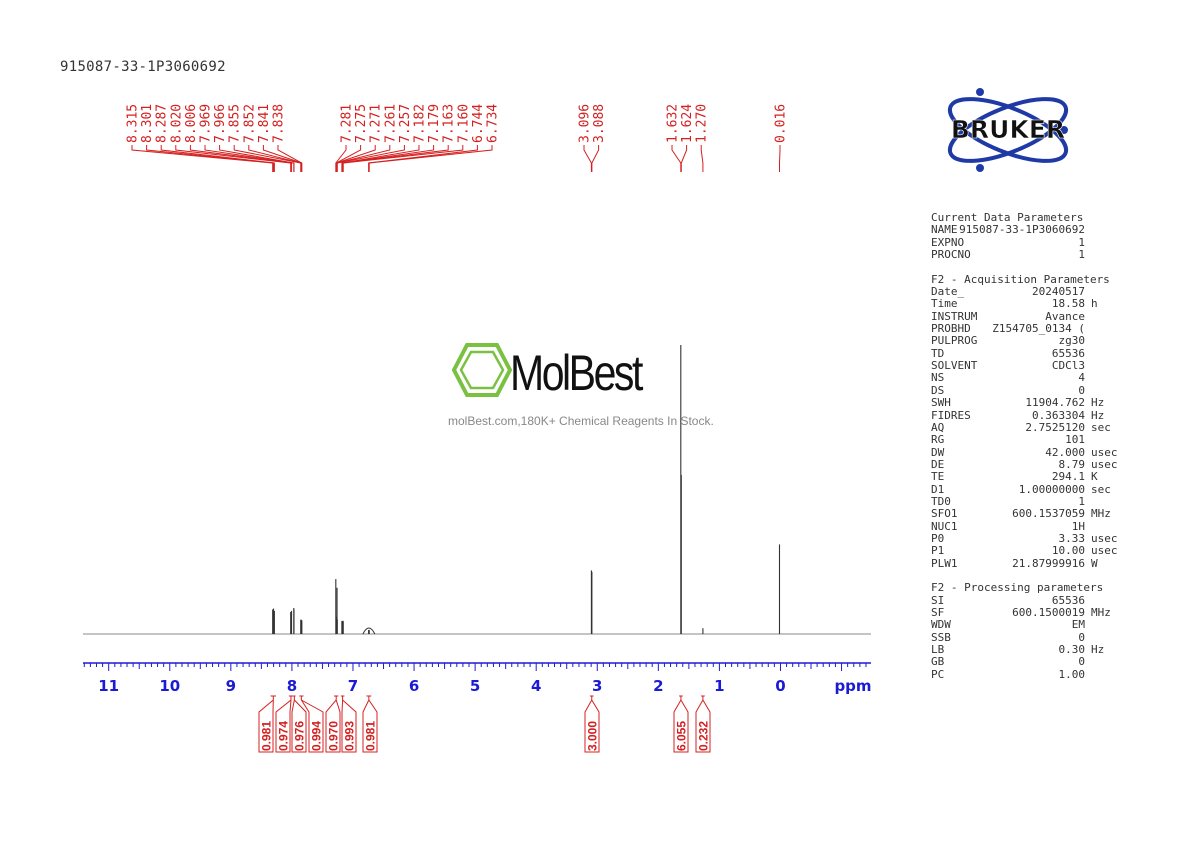 Image resolution: width=1190 pixels, height=842 pixels. Describe the element at coordinates (687, 123) in the screenshot. I see `peak-shift-label: 1.624` at that location.